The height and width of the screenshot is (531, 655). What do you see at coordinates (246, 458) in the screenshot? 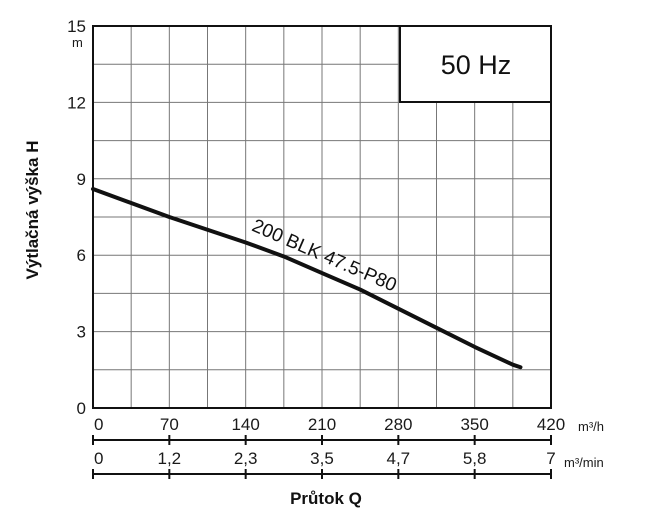
I see `x-axis-secondary-tick-label: 2,3` at bounding box center [246, 458].